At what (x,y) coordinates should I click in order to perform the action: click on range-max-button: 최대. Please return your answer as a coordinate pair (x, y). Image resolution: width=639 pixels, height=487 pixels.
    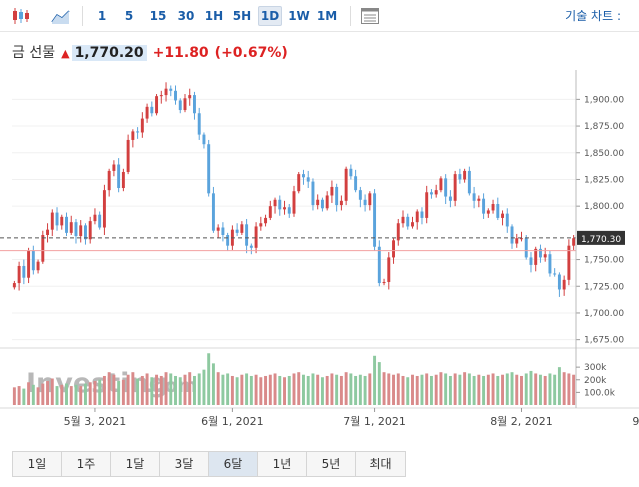
    Looking at the image, I should click on (380, 464).